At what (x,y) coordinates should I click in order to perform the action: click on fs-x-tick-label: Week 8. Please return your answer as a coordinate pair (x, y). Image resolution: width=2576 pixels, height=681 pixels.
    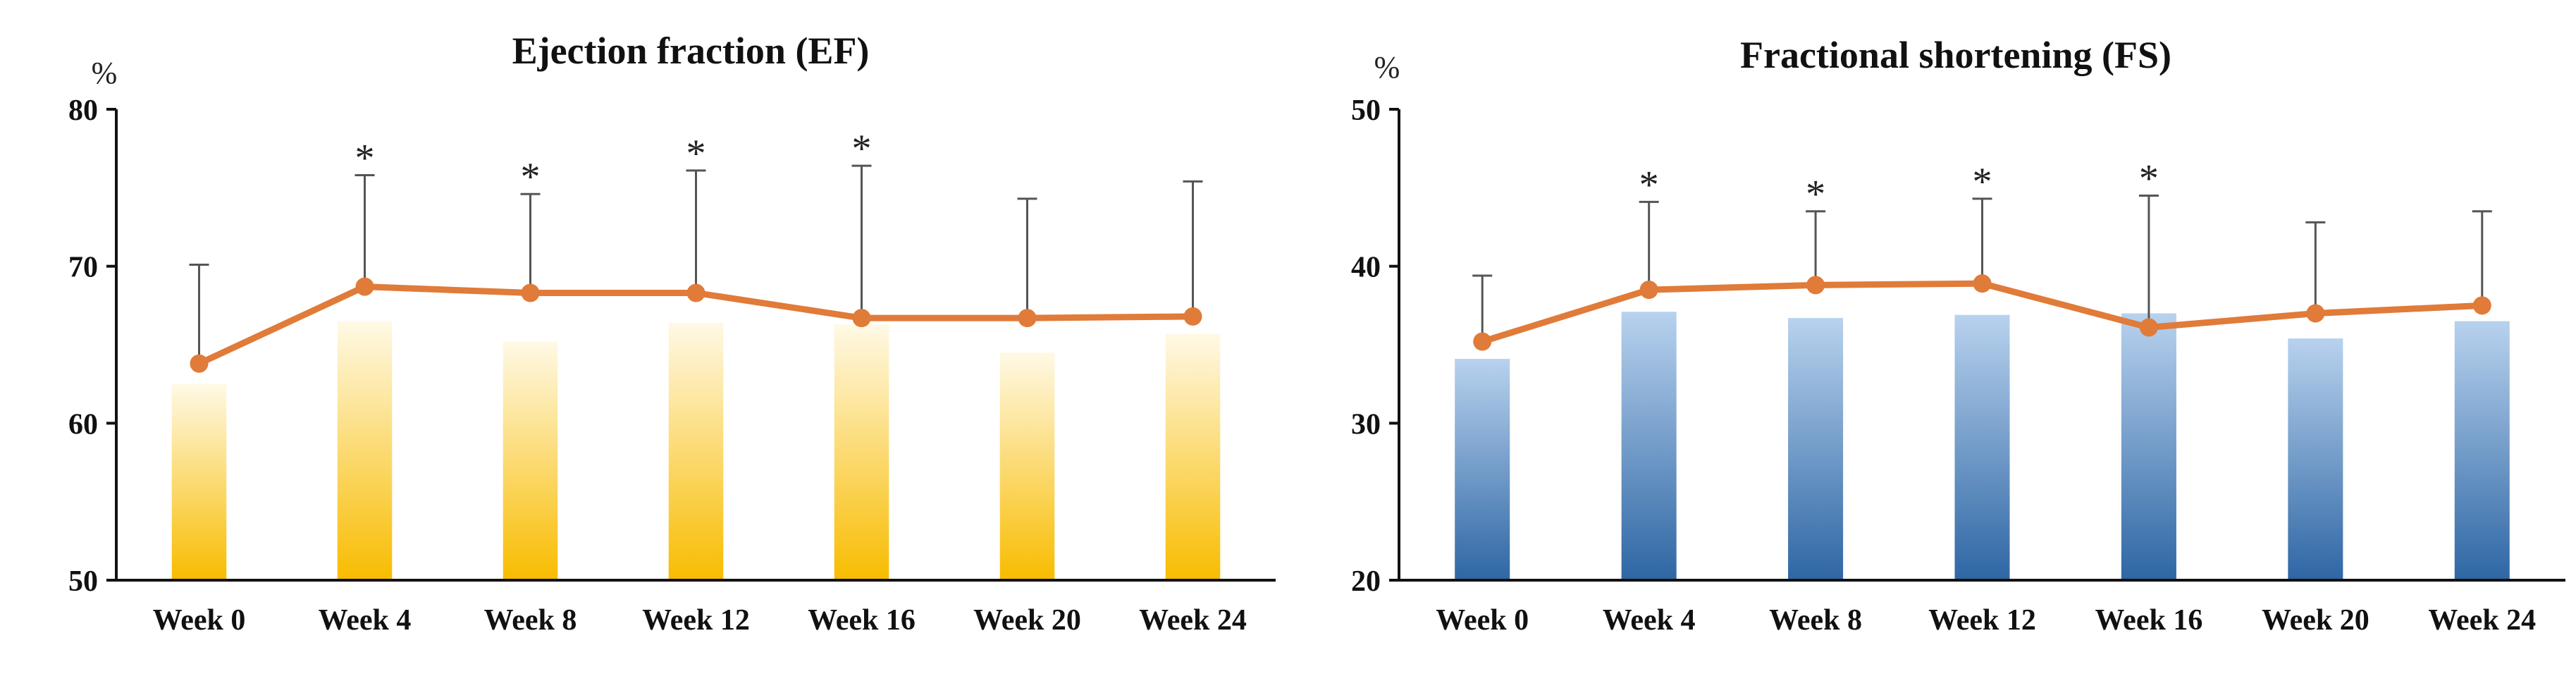
    Looking at the image, I should click on (1815, 620).